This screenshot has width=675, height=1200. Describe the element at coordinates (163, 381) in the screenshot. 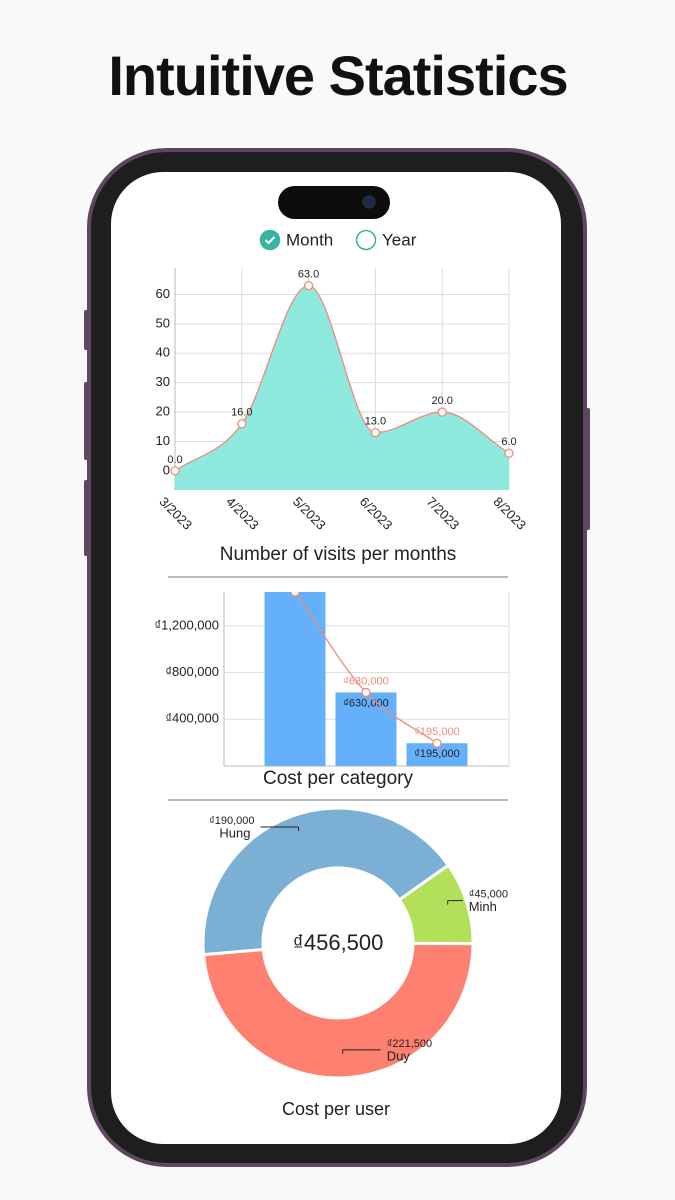

I see `y-tick-label: 30` at that location.